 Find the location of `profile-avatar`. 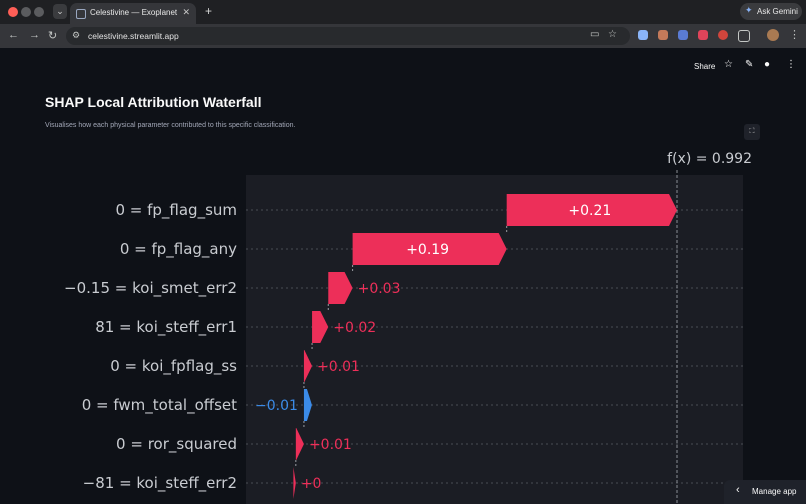

profile-avatar is located at coordinates (773, 35).